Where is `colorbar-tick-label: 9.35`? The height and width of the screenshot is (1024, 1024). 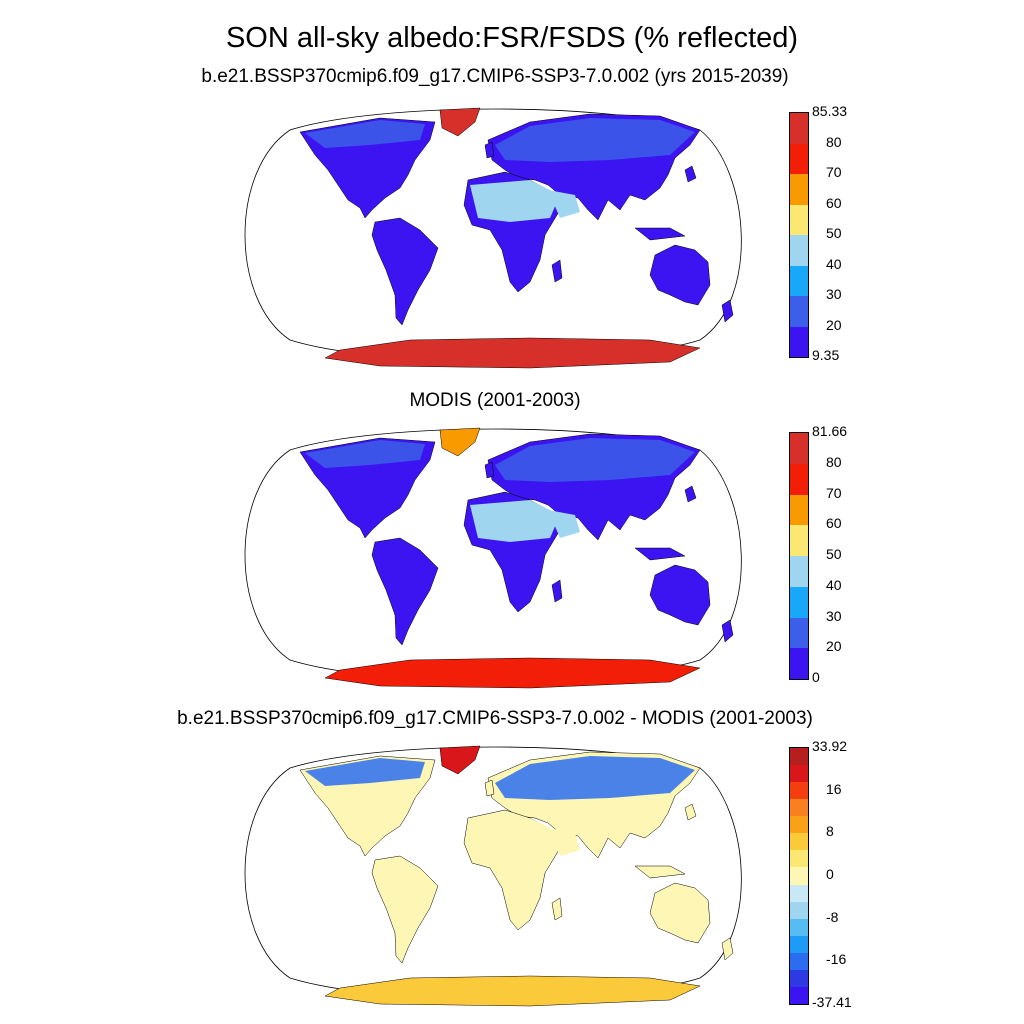
colorbar-tick-label: 9.35 is located at coordinates (826, 355).